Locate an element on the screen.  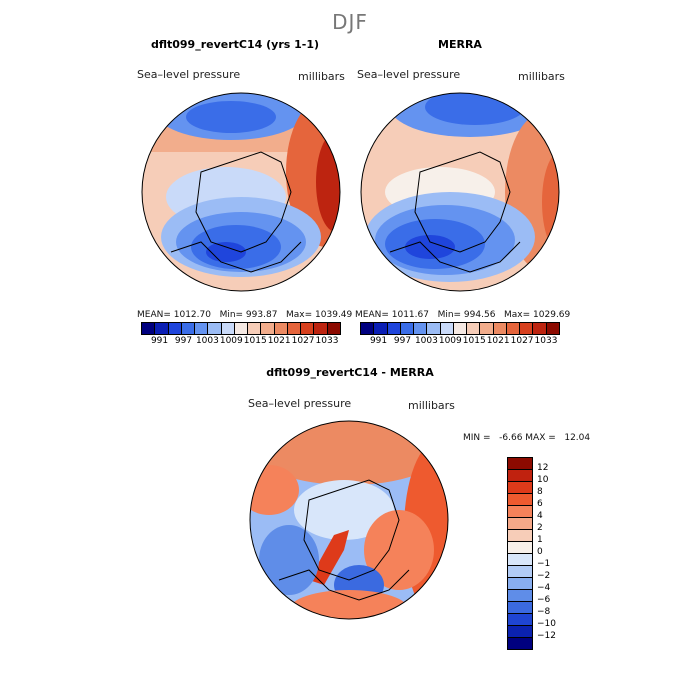
panel2-colorbar-ticks: 991 997 1003 1009 1015 1021 1027 1033 is located at coordinates (459, 341).